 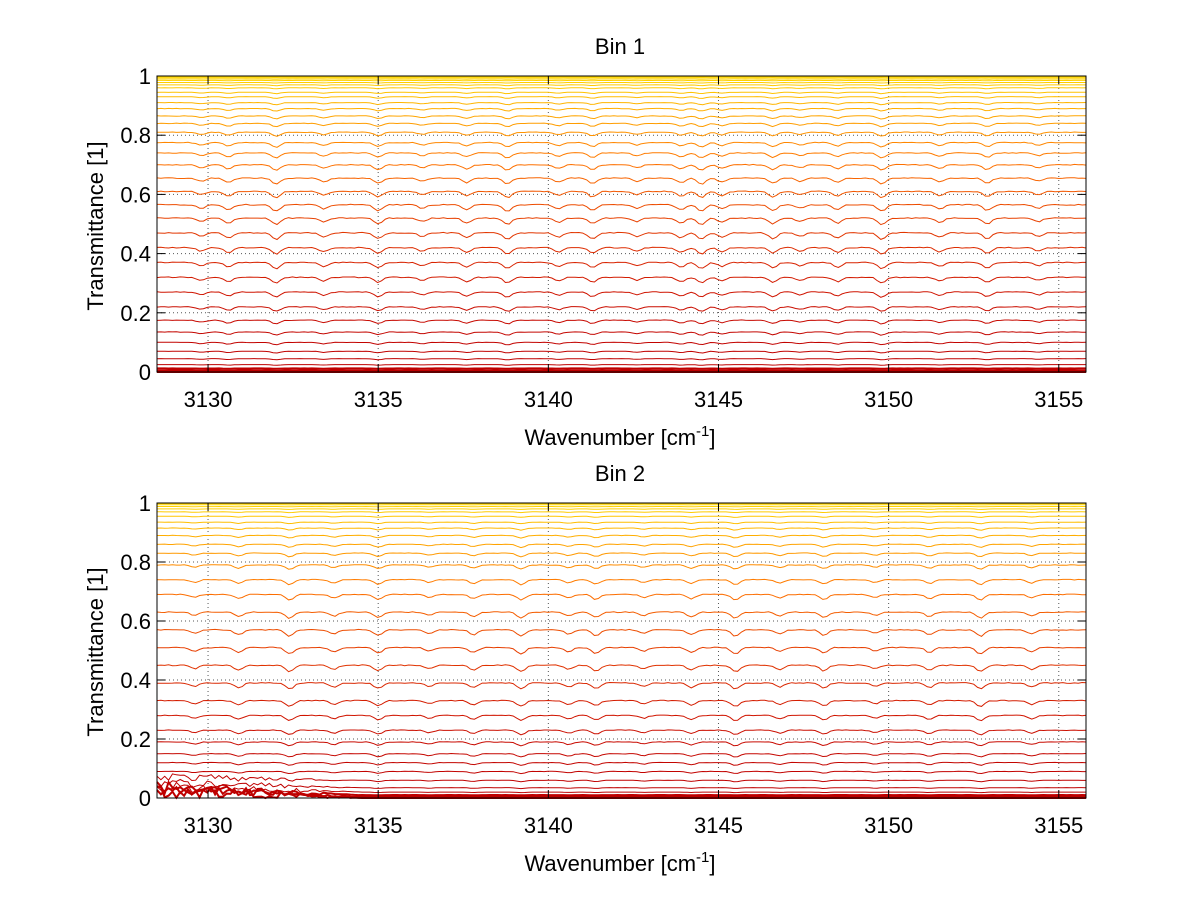 I want to click on bin-2-y-axis-label: Transmittance [1], so click(x=95, y=651).